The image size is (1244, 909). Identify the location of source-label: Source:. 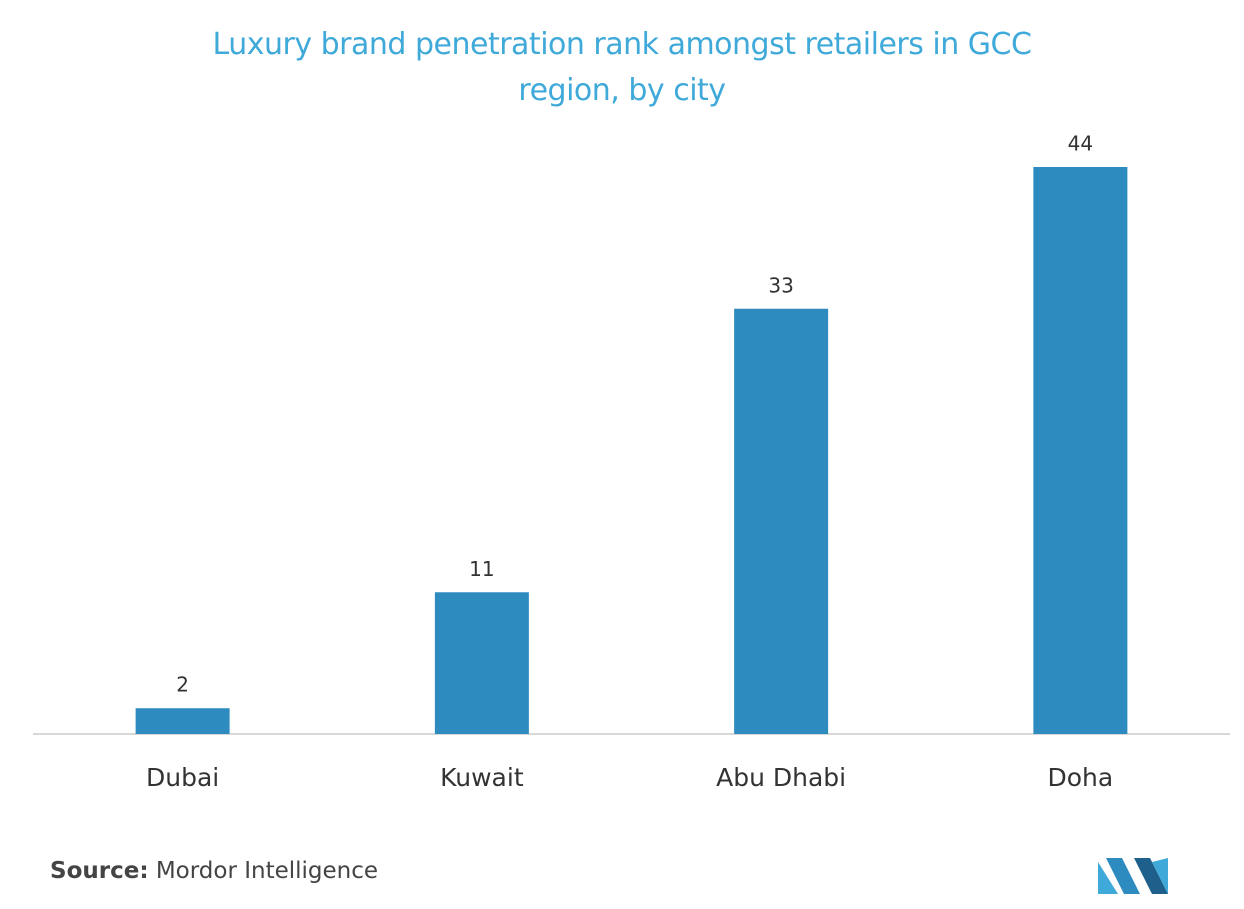
(99, 871).